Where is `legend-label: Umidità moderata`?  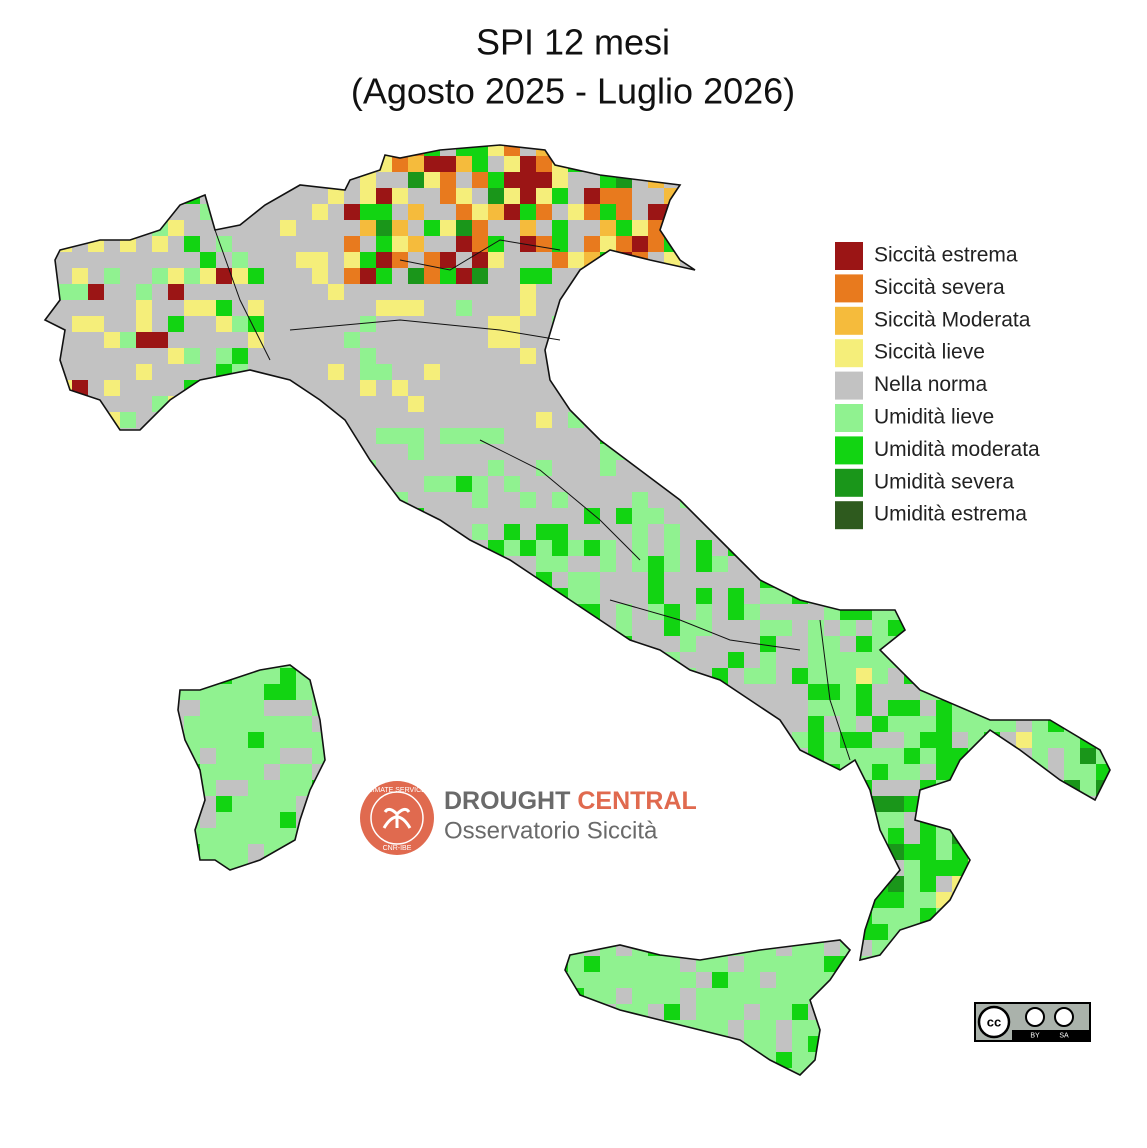
legend-label: Umidità moderata is located at coordinates (957, 449).